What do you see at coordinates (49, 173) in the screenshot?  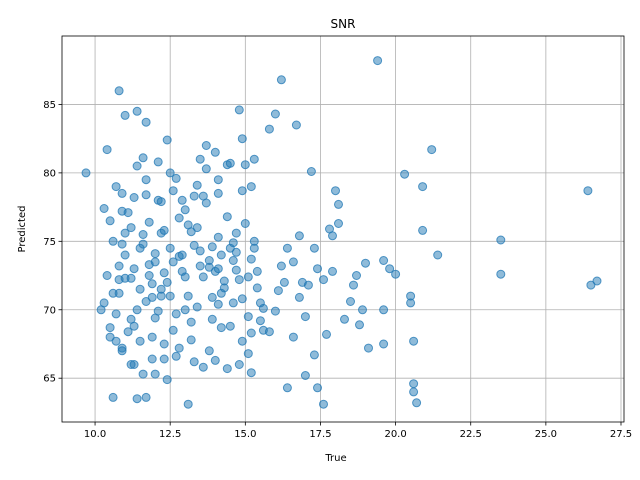 I see `y-tick-label: 80` at bounding box center [49, 173].